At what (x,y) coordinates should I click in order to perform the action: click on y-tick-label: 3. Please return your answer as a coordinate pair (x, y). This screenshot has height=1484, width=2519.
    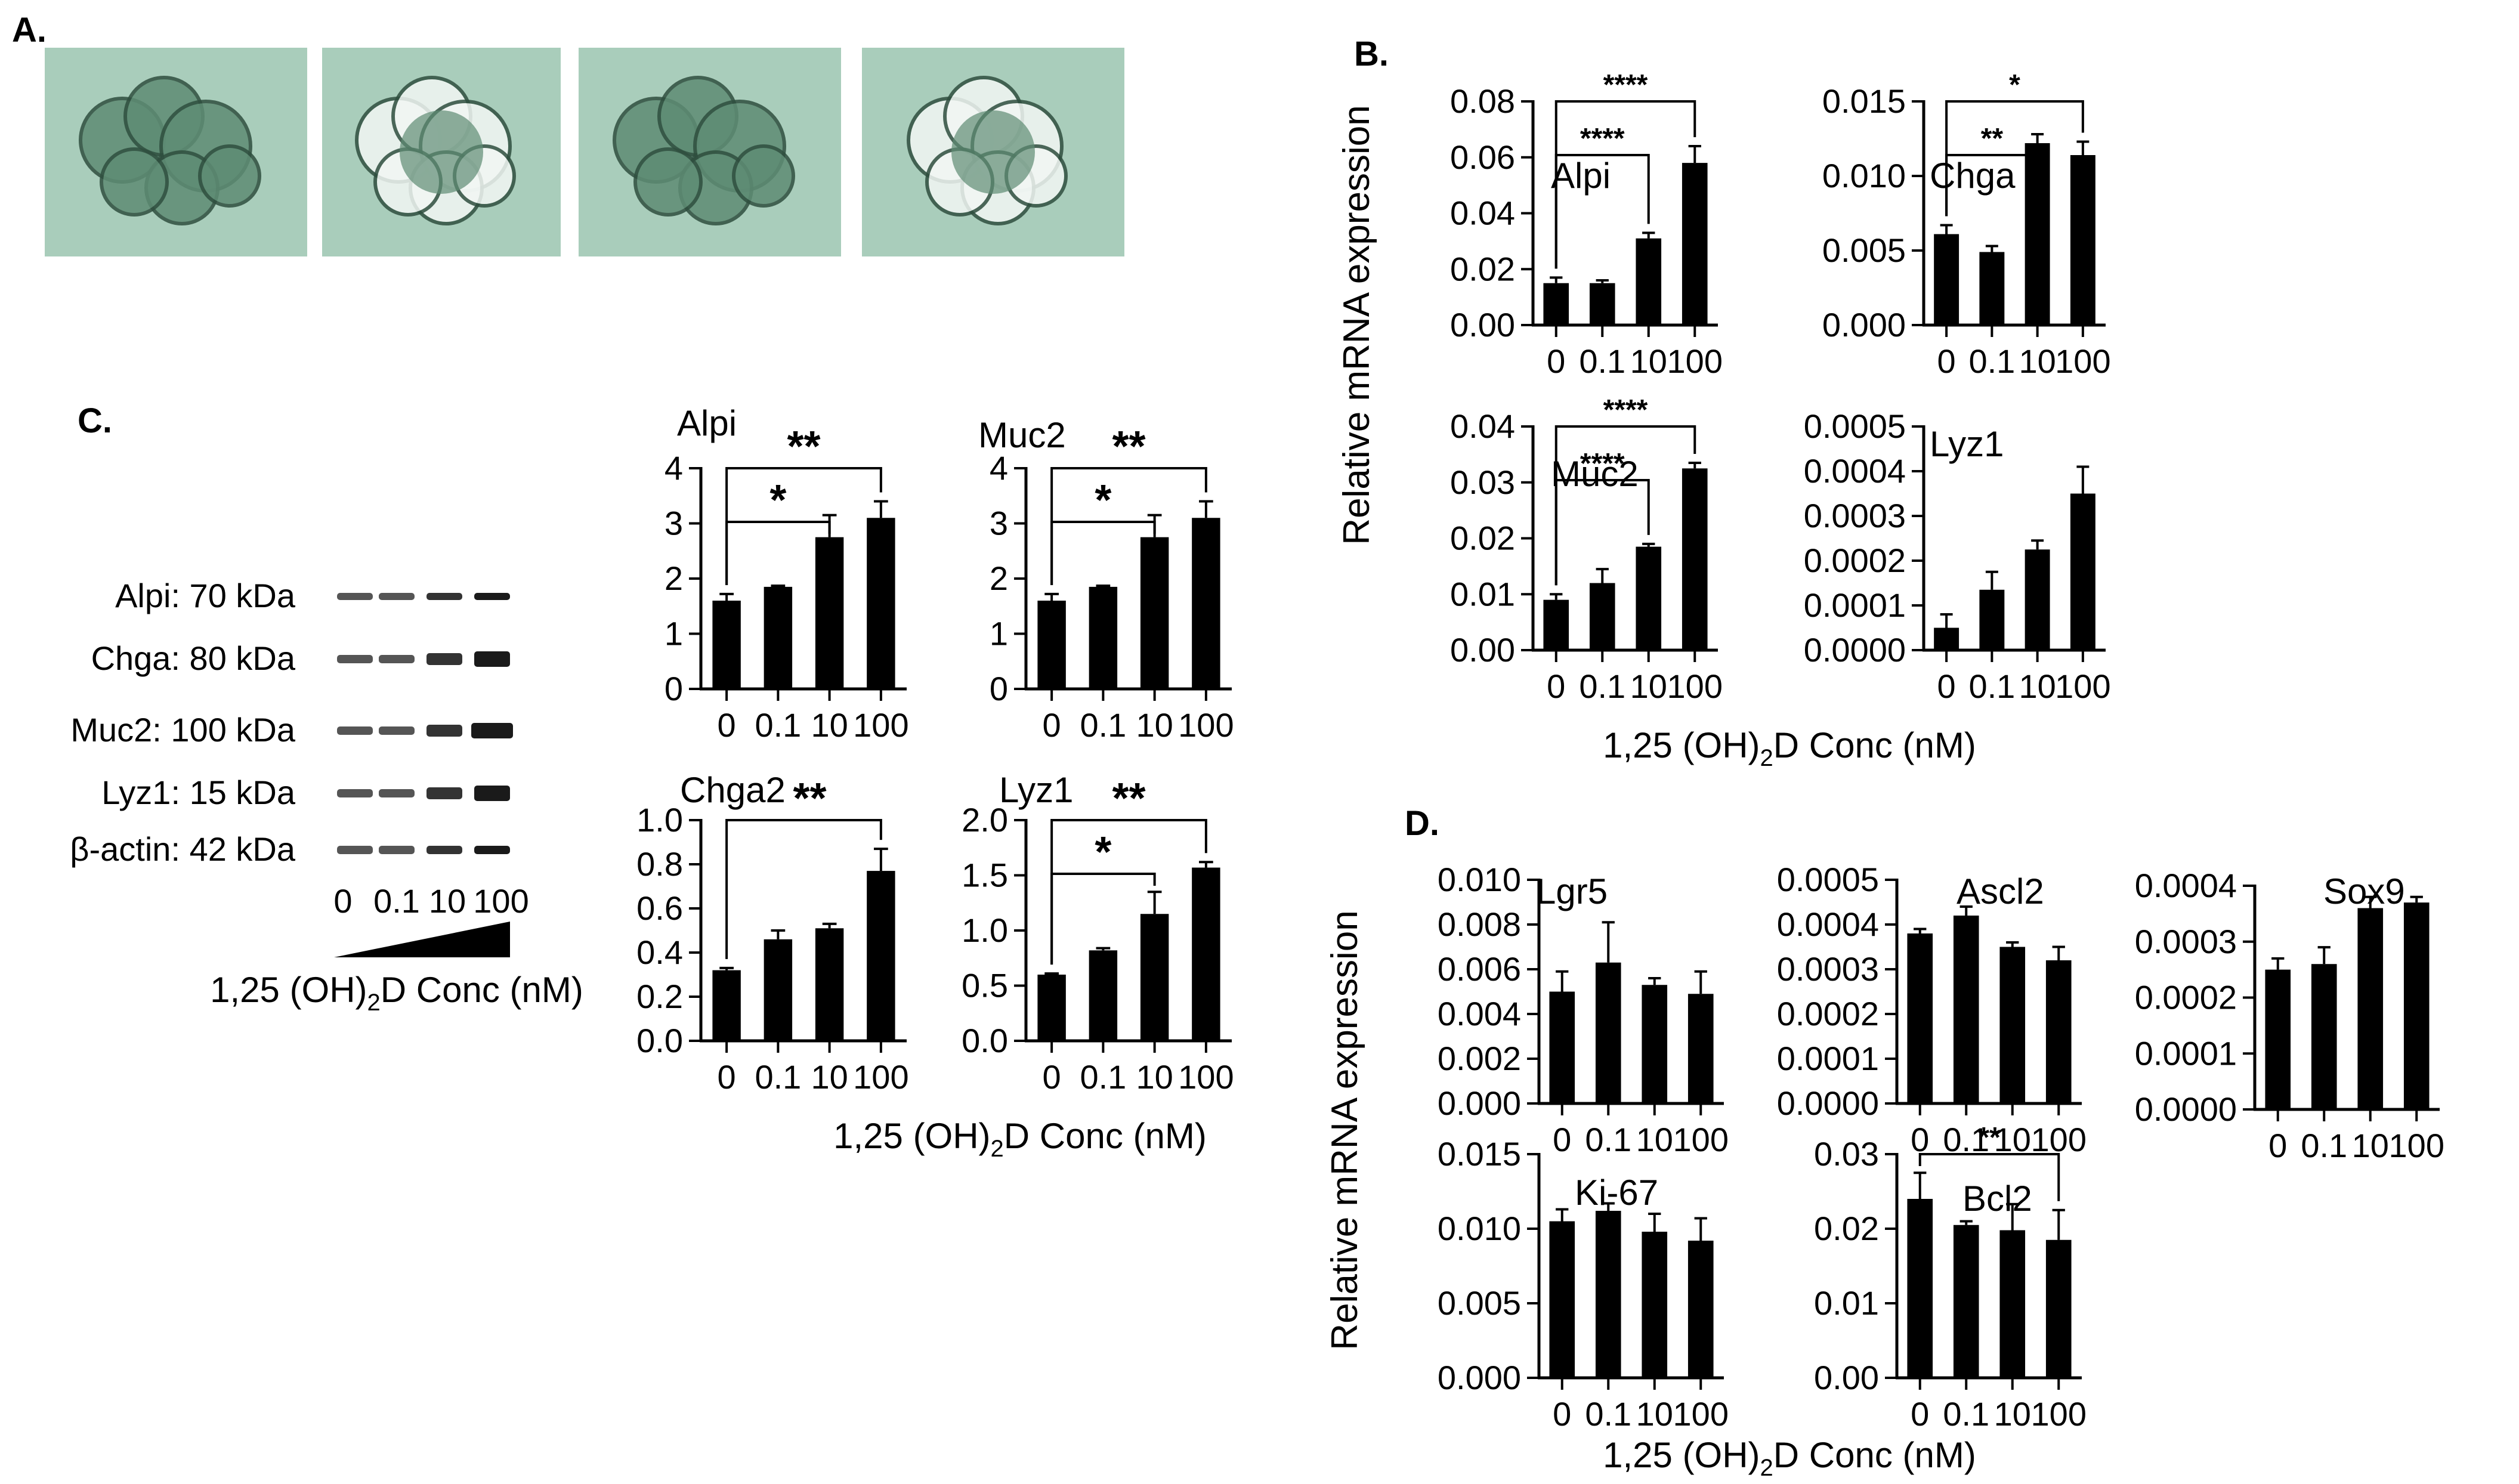
    Looking at the image, I should click on (673, 523).